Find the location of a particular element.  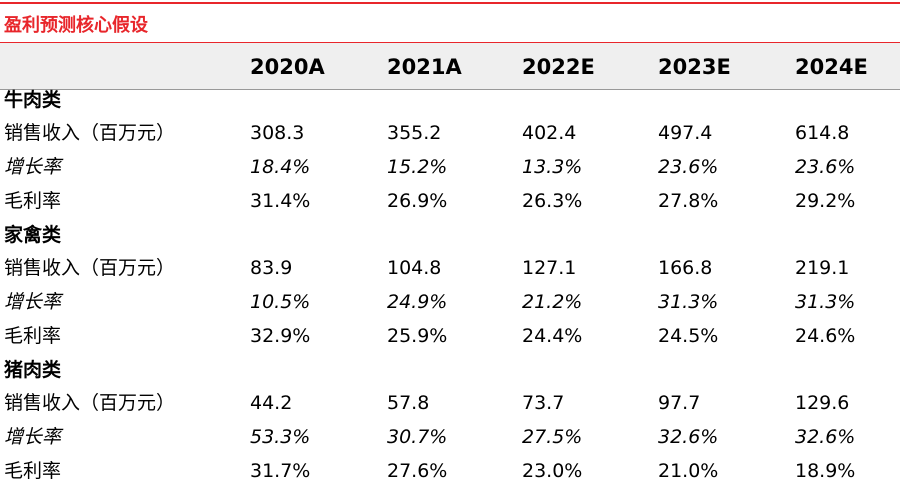

cell: 30.7% is located at coordinates (417, 437).